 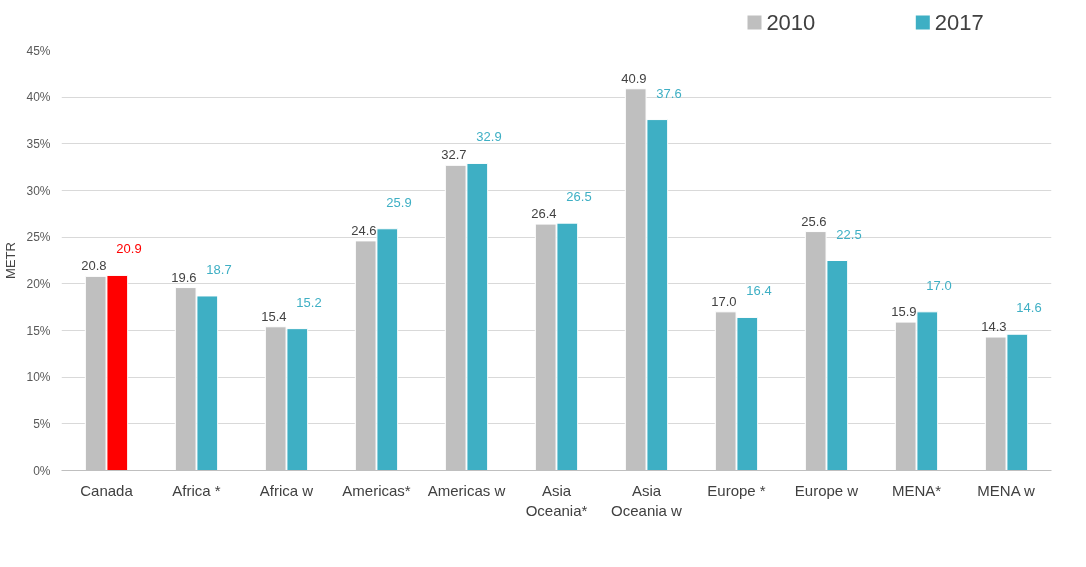 What do you see at coordinates (399, 202) in the screenshot?
I see `data-label: 25.9` at bounding box center [399, 202].